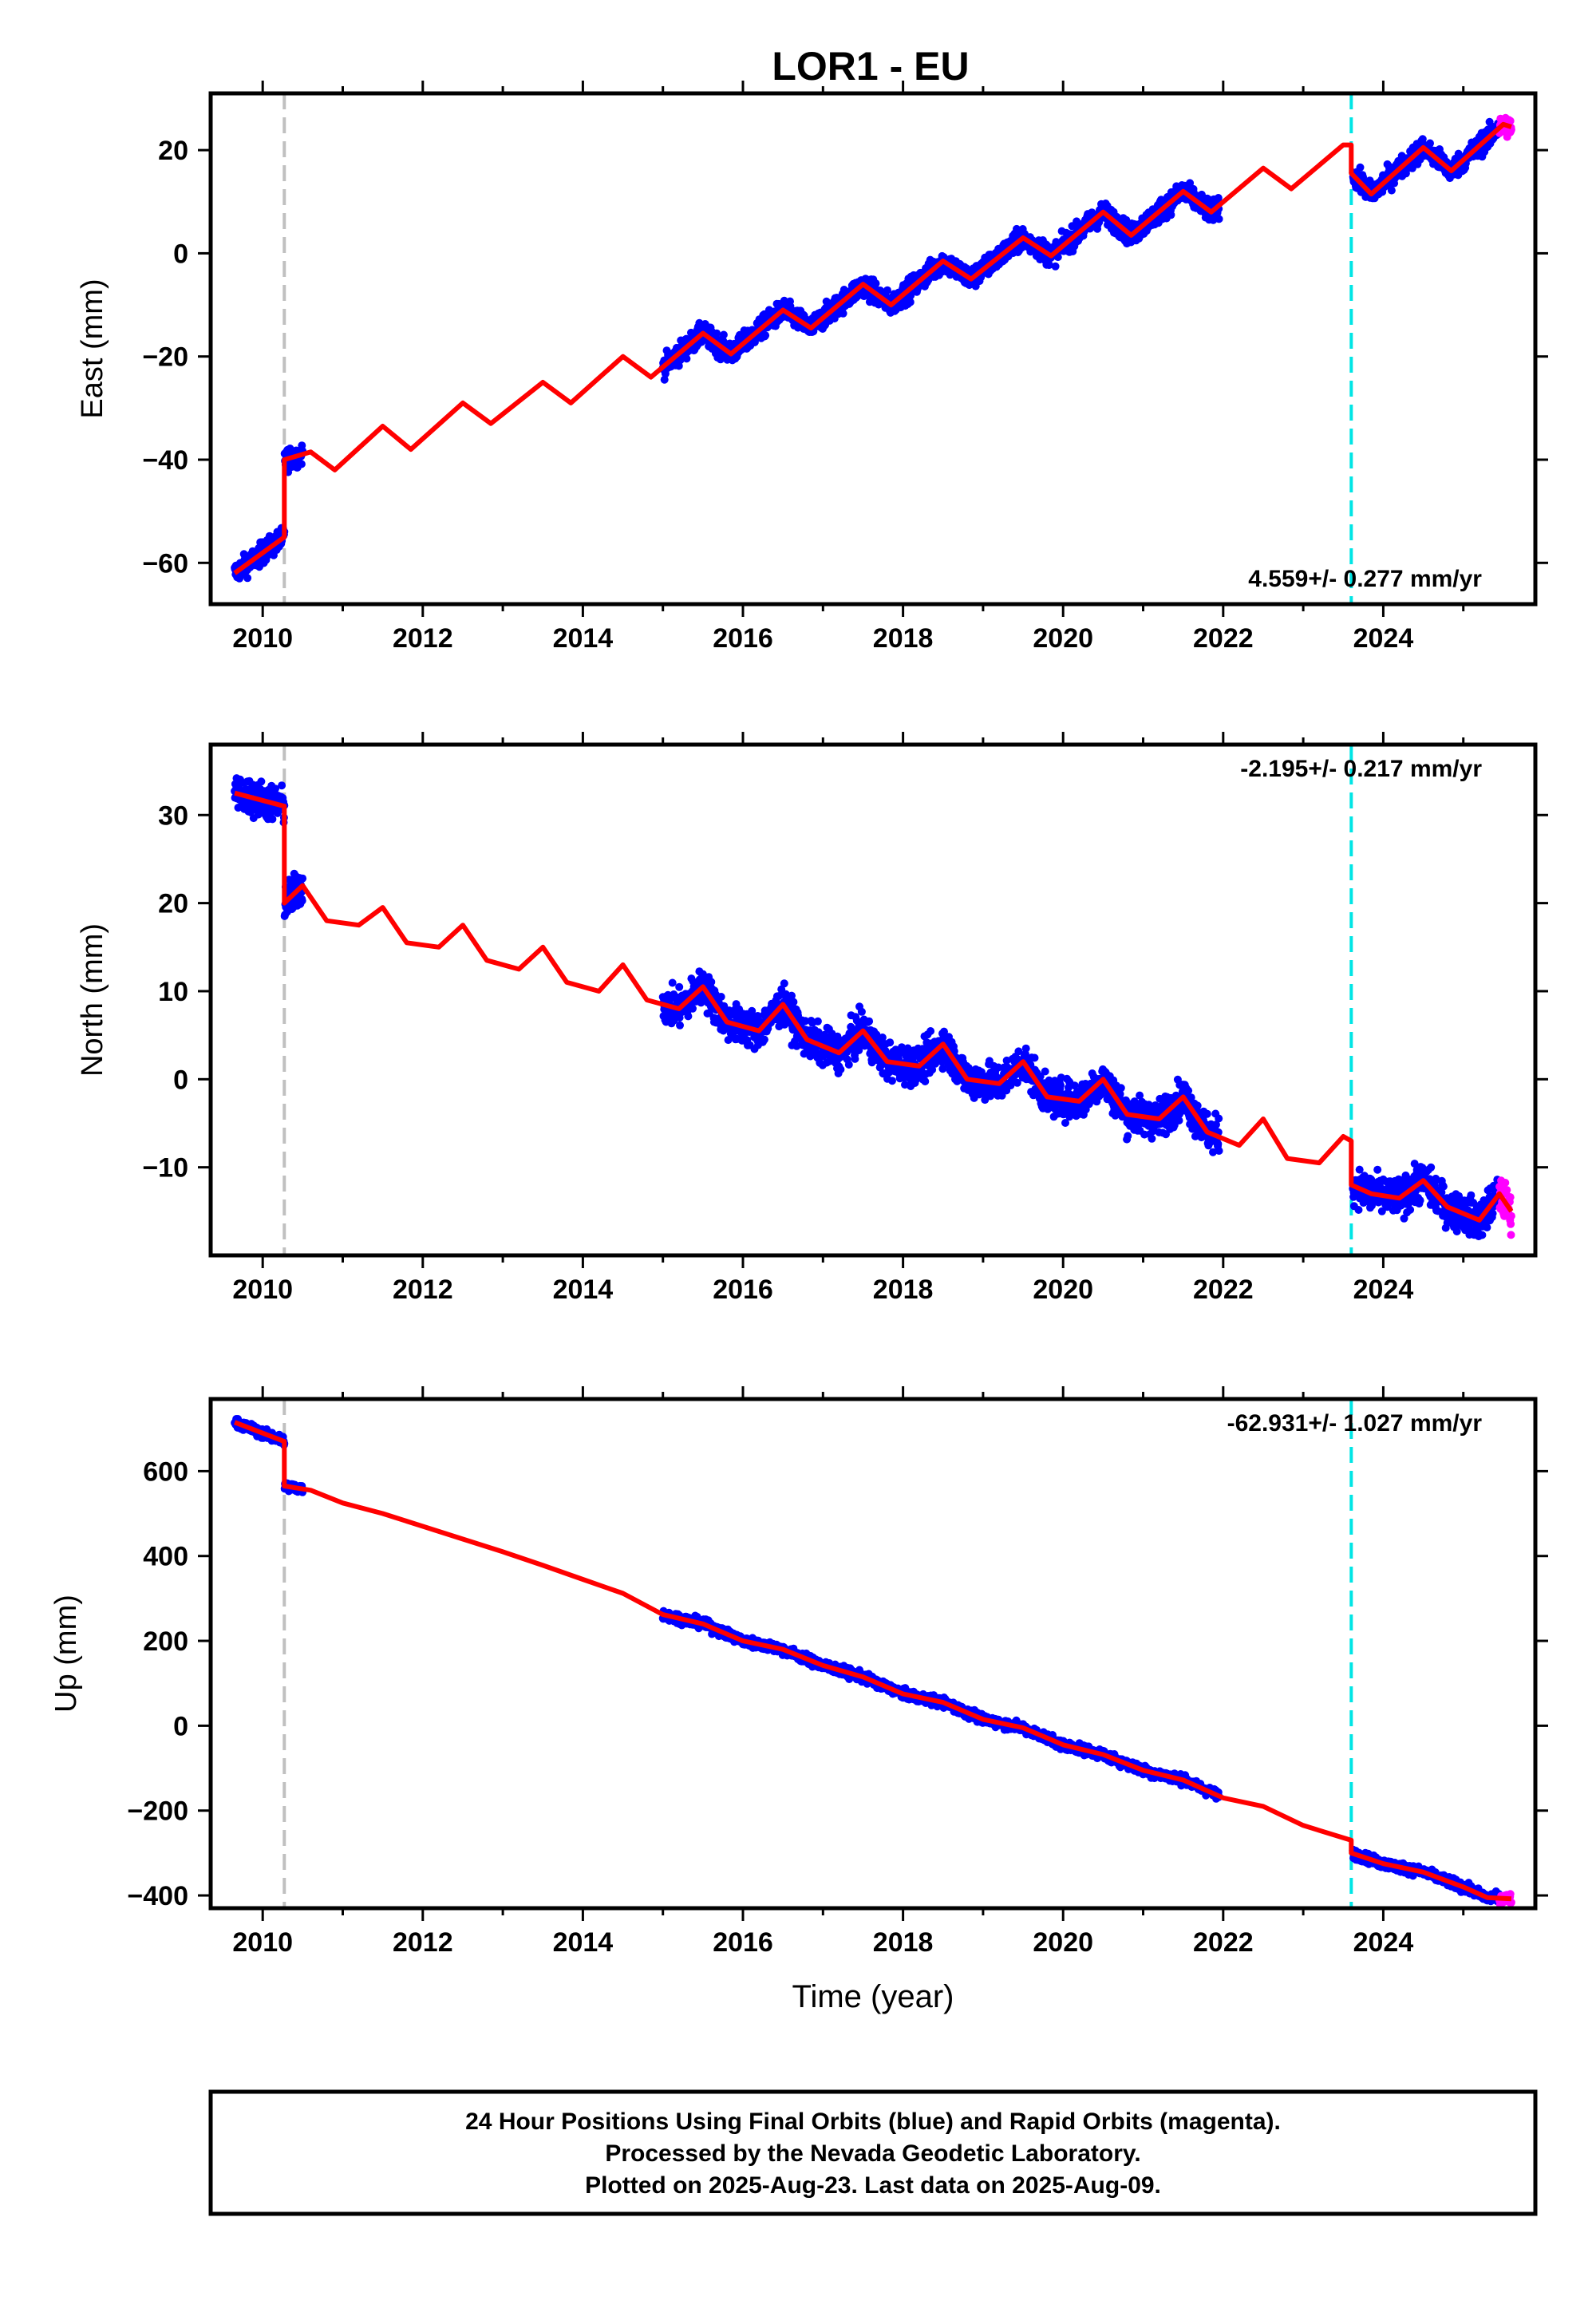 The image size is (1596, 2316). What do you see at coordinates (743, 638) in the screenshot?
I see `x-tick-label: 2016` at bounding box center [743, 638].